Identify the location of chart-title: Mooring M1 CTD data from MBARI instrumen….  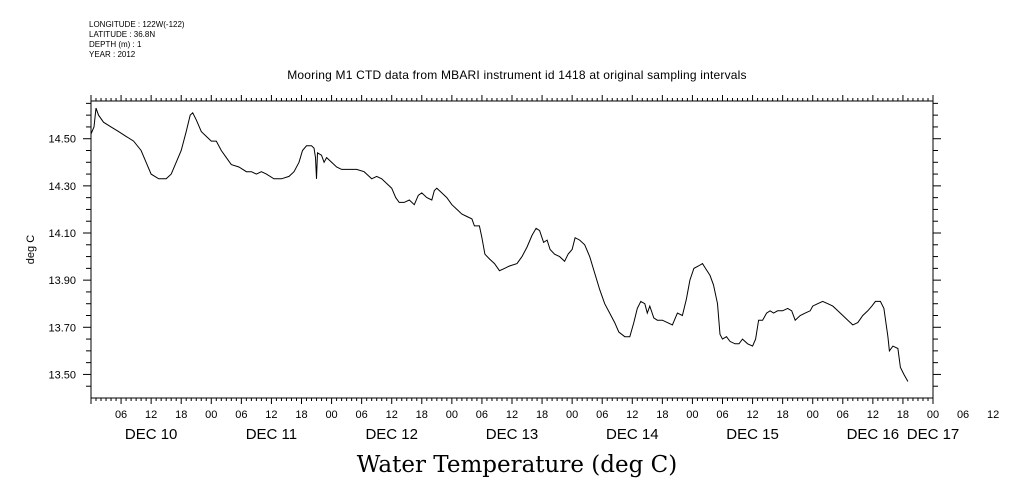
(517, 75).